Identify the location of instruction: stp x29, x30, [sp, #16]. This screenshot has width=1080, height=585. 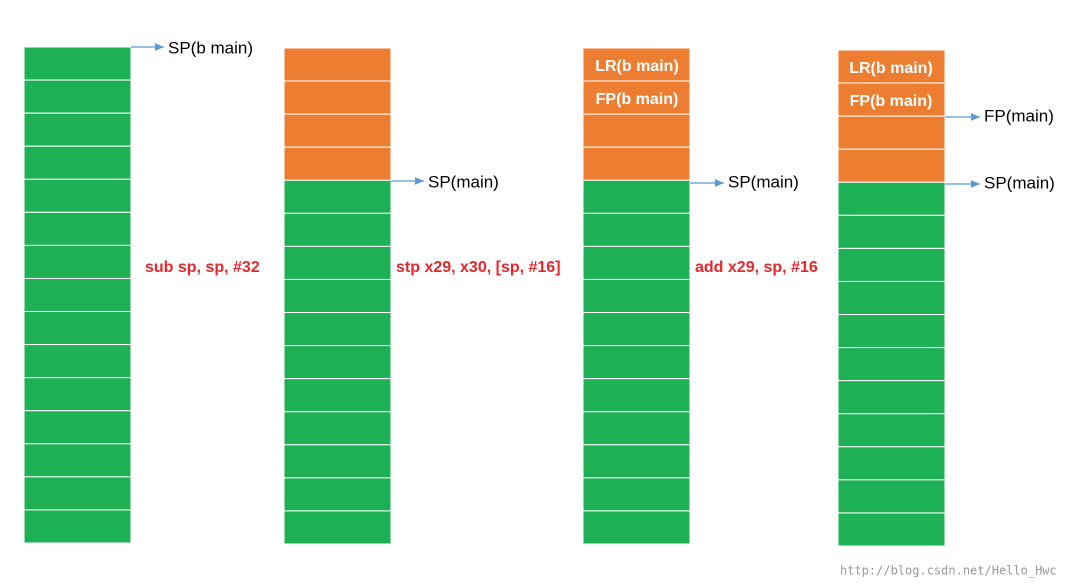
(478, 267).